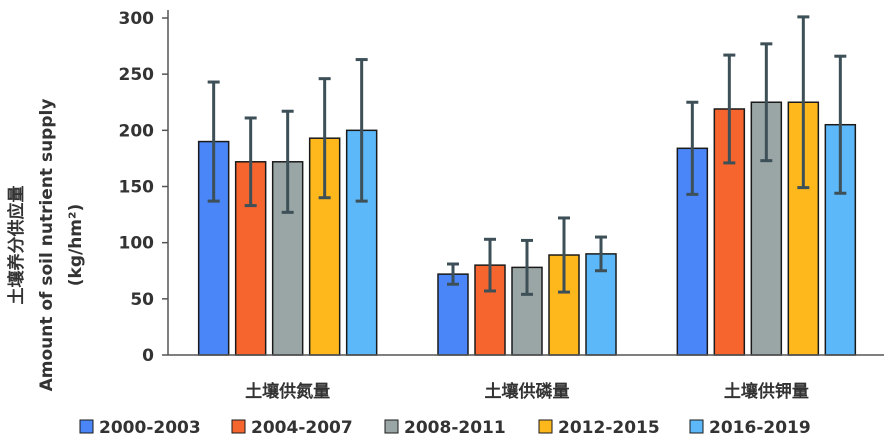  I want to click on x-category-label: 土壤供钾量, so click(766, 391).